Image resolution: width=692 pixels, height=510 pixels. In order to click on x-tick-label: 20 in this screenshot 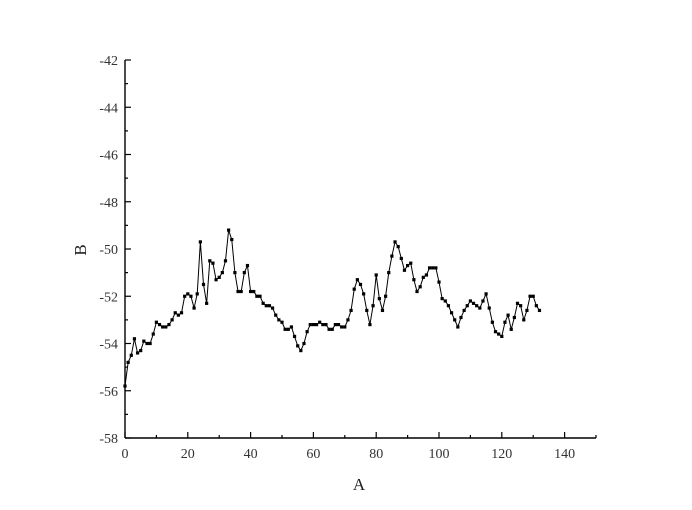, I will do `click(188, 454)`.